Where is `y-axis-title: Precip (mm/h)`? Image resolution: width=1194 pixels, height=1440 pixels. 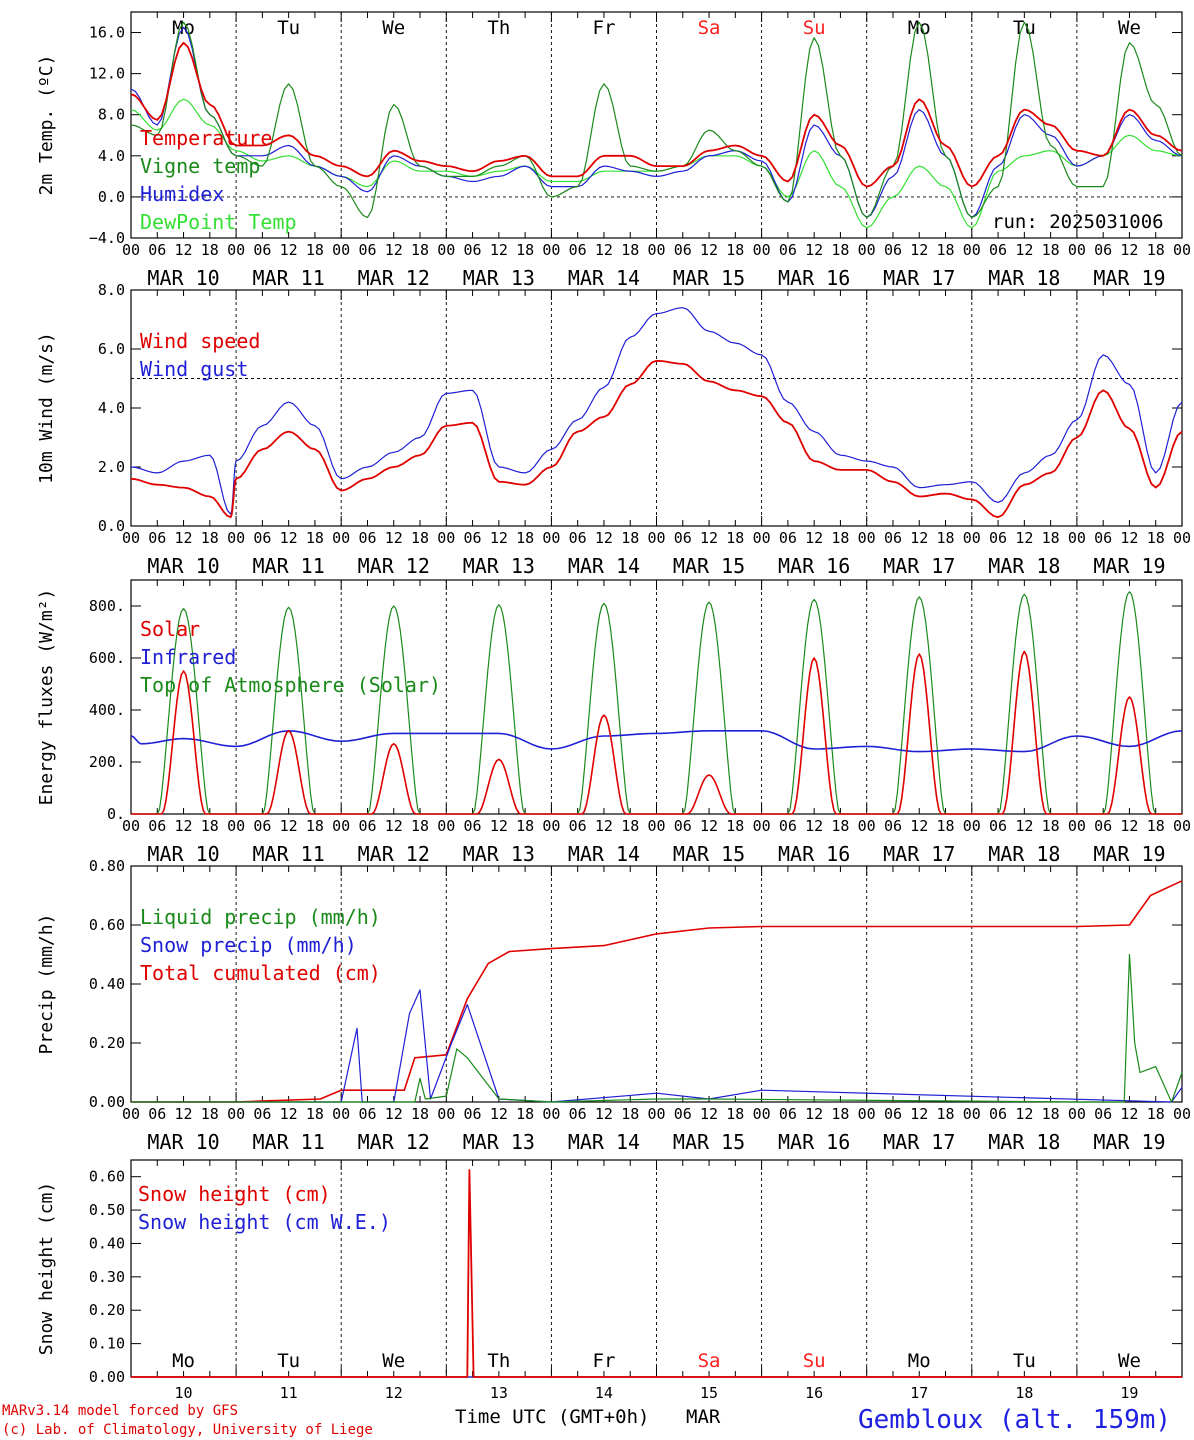 y-axis-title: Precip (mm/h) is located at coordinates (46, 984).